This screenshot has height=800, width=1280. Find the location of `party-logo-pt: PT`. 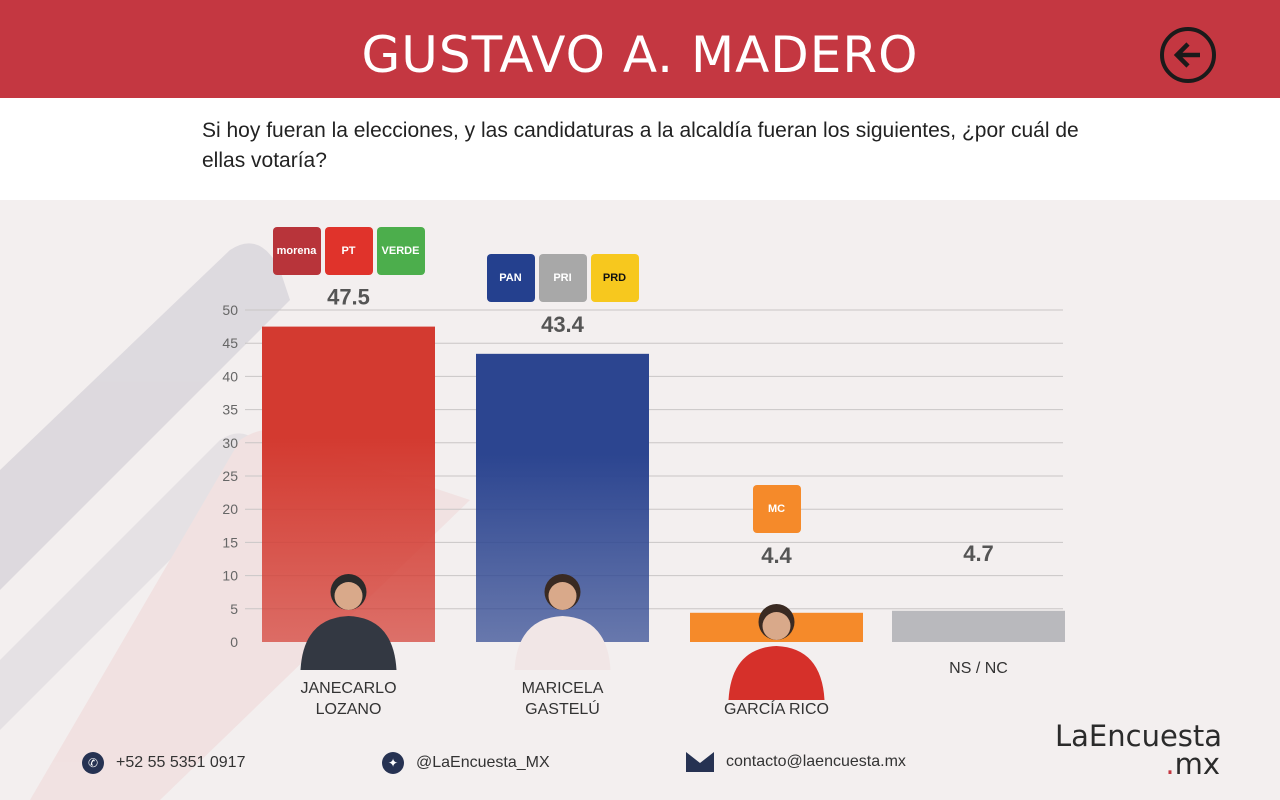

party-logo-pt: PT is located at coordinates (348, 250).